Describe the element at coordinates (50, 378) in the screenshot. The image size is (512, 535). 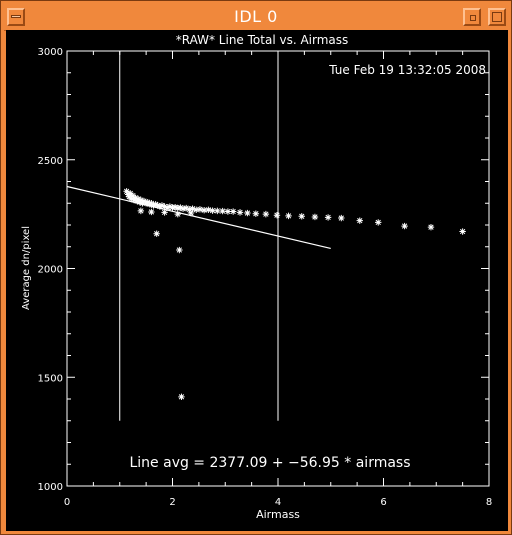
I see `y-tick-label: 1500` at that location.